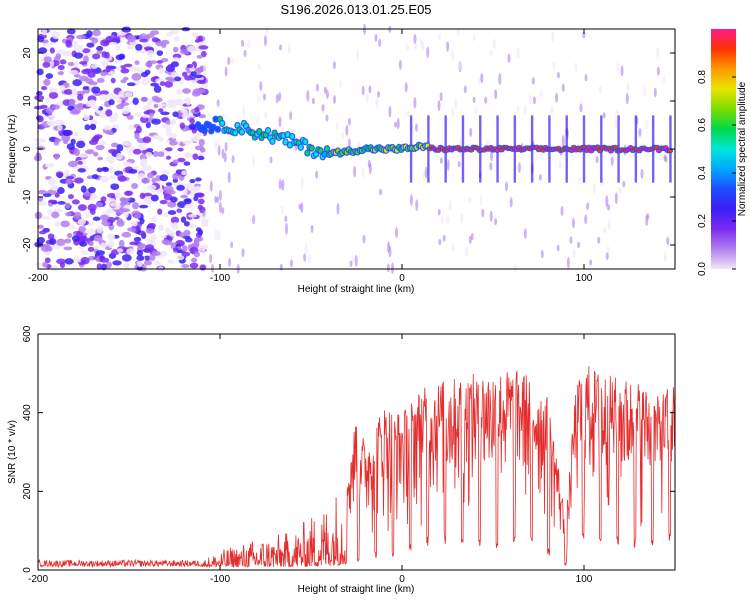  What do you see at coordinates (402, 579) in the screenshot?
I see `x-tick-label: 0` at bounding box center [402, 579].